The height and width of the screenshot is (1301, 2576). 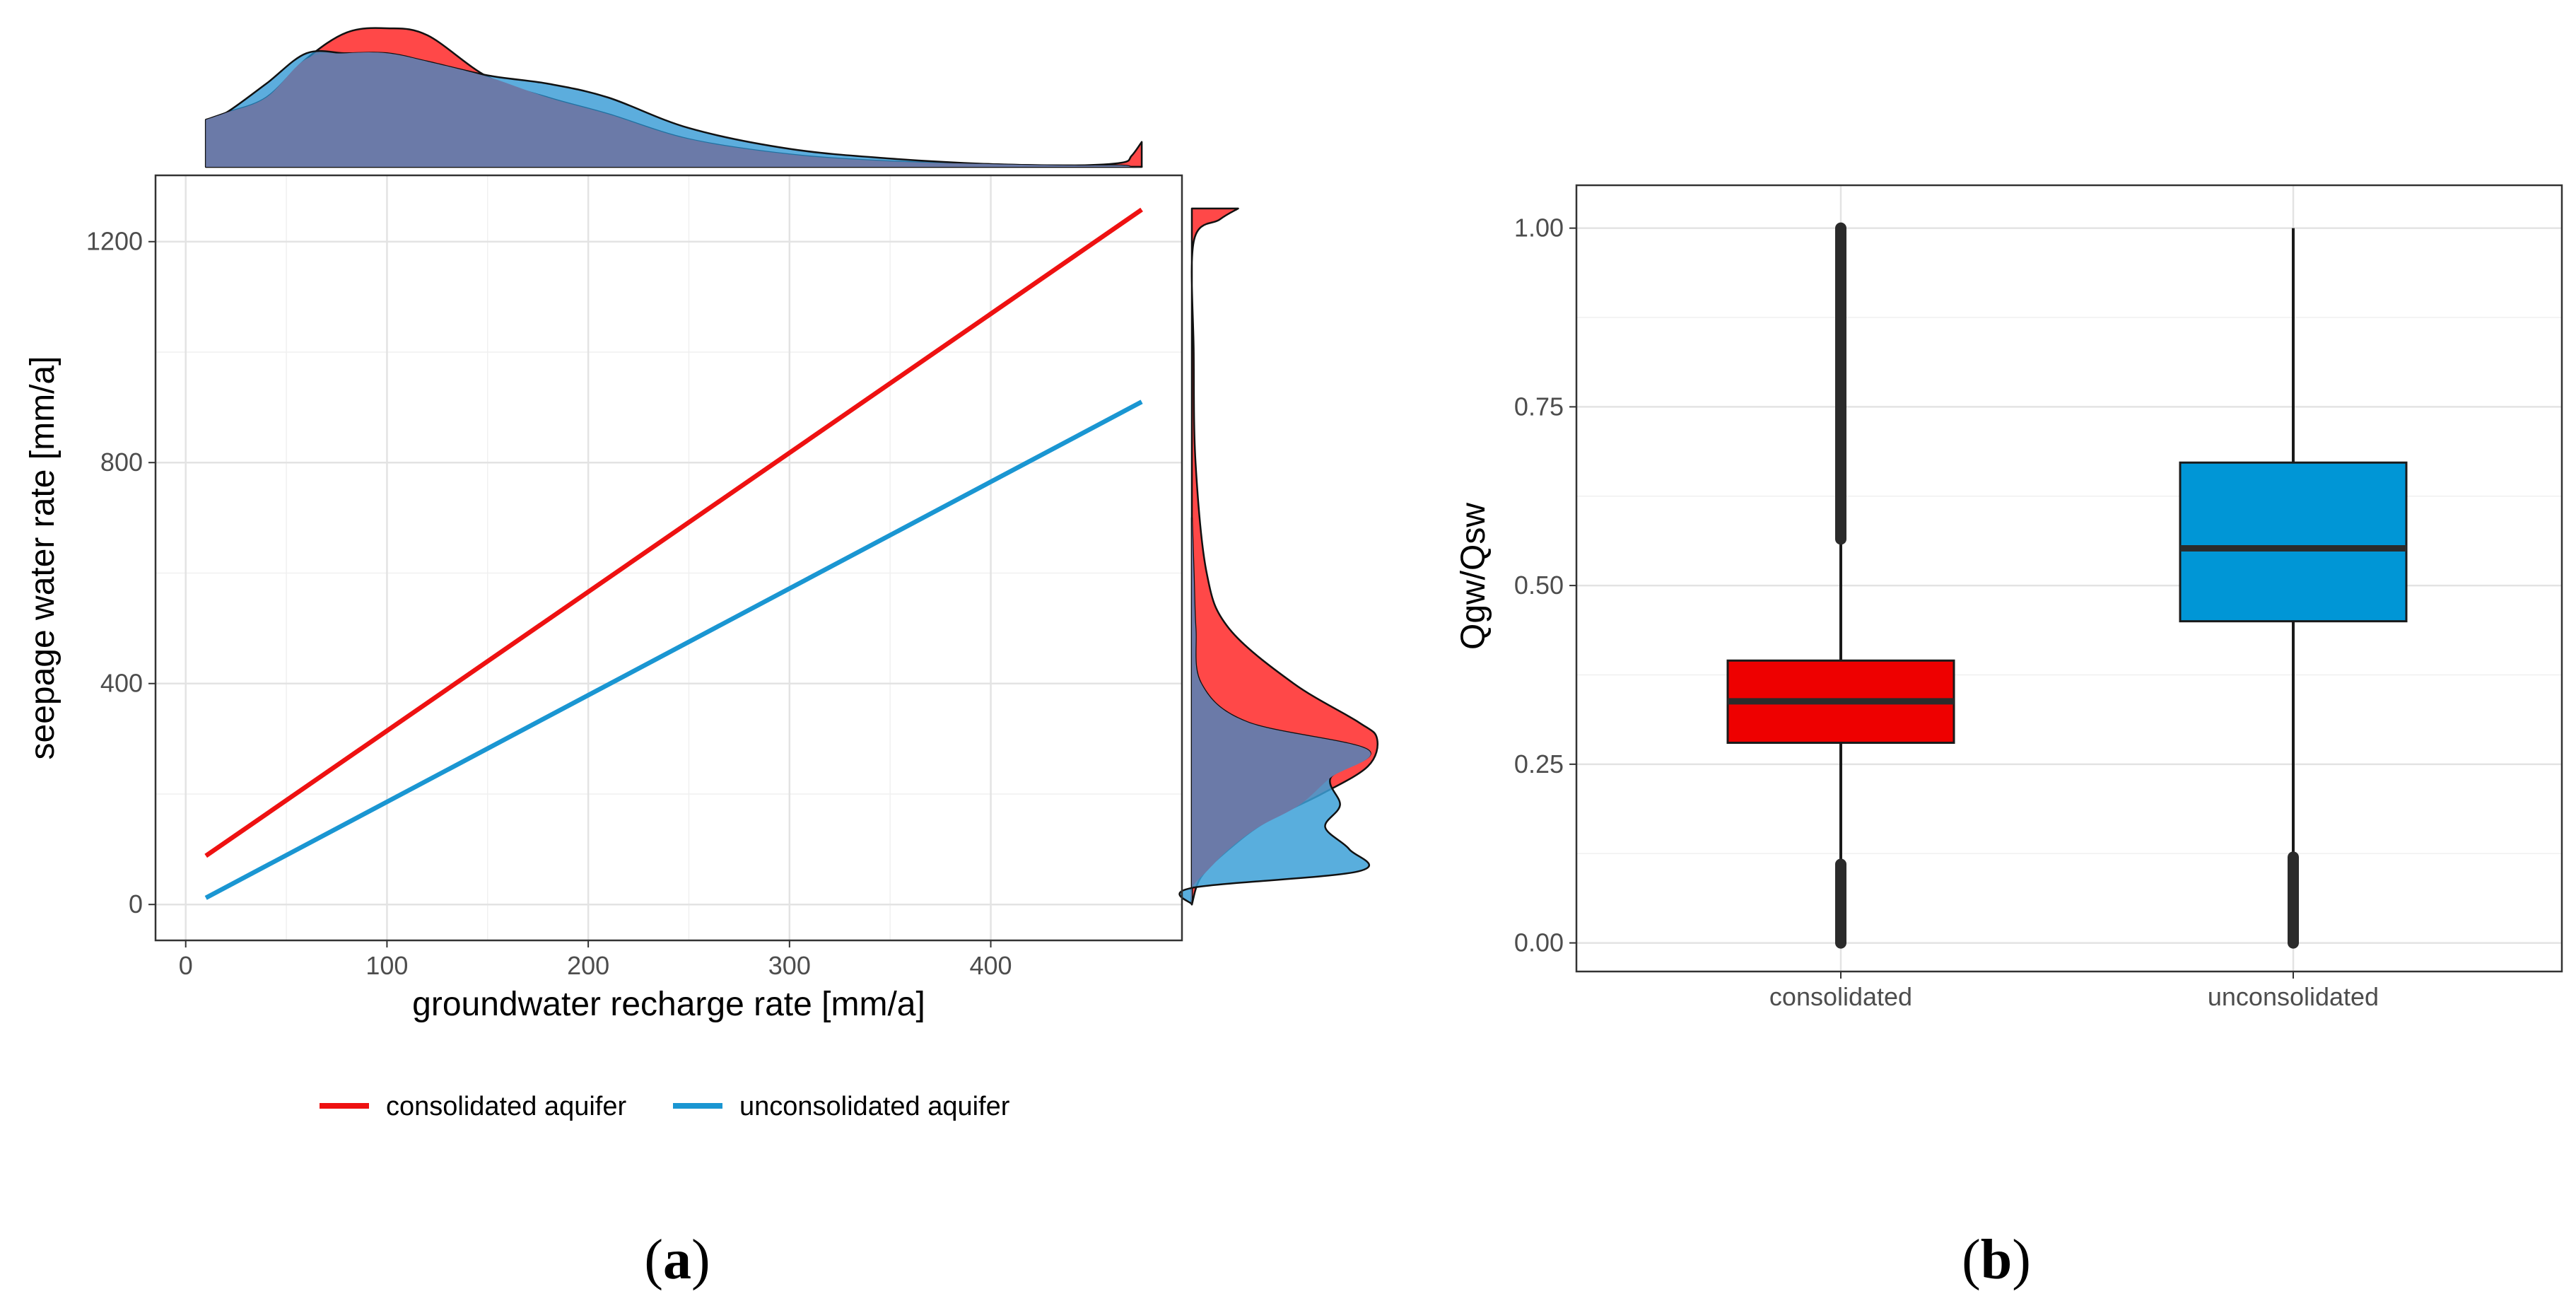 What do you see at coordinates (2294, 996) in the screenshot?
I see `panel-b-x-tick-label: unconsolidated` at bounding box center [2294, 996].